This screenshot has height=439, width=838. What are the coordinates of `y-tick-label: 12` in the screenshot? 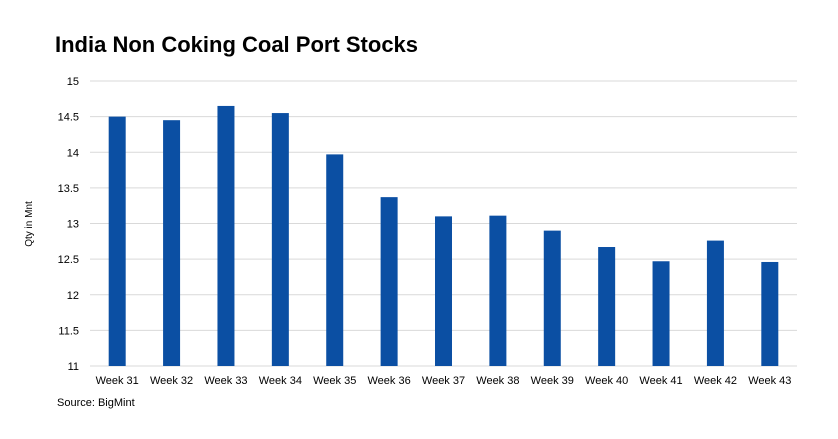 It's located at (73, 296).